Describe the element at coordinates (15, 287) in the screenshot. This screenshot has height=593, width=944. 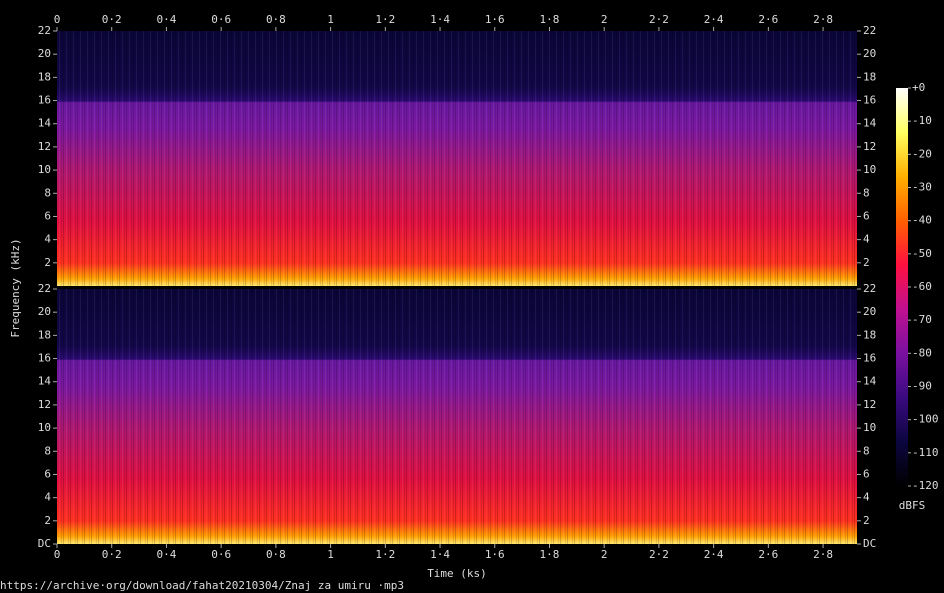
I see `y-axis-label: Frequency (kHz)` at that location.